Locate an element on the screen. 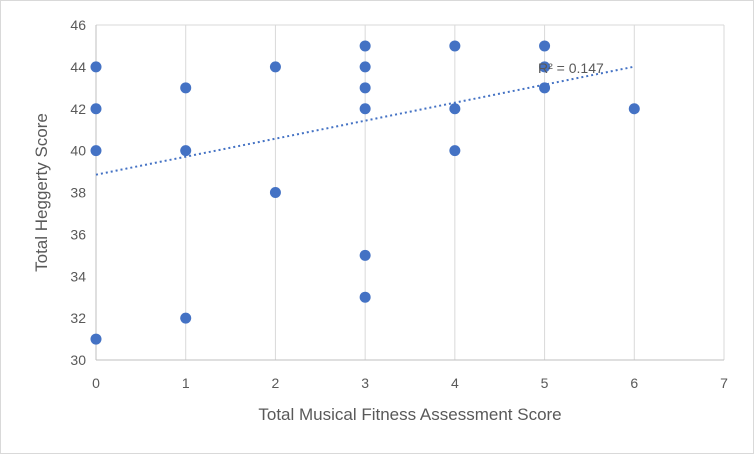 The width and height of the screenshot is (754, 454). y-axis-title: Total Heggerty Score is located at coordinates (41, 192).